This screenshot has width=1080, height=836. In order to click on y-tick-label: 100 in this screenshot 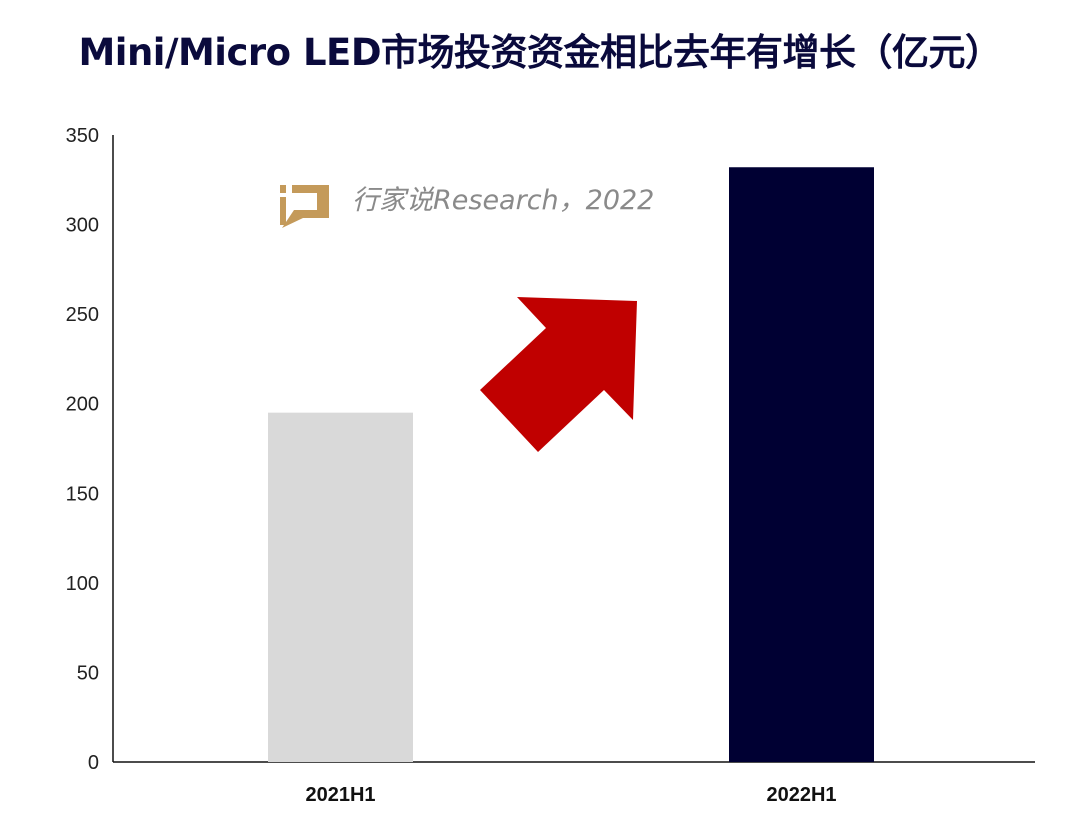, I will do `click(82, 584)`.